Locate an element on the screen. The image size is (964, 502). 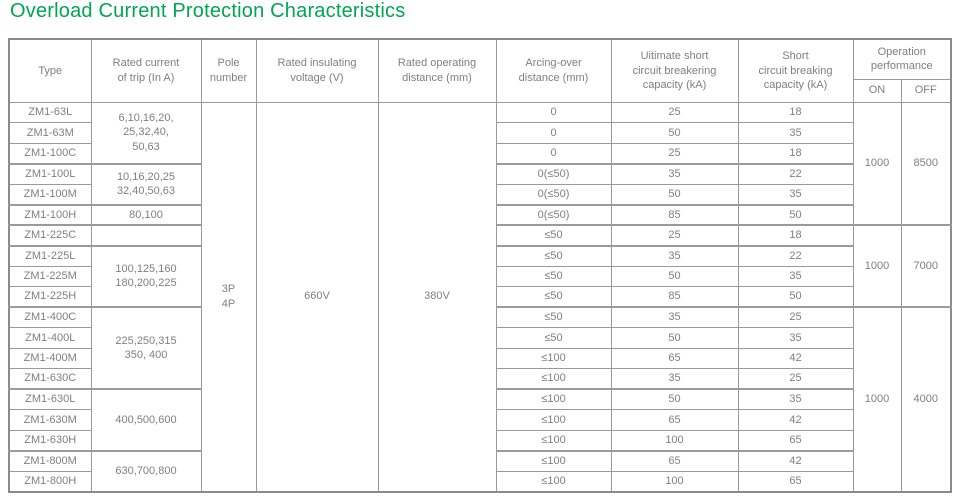
header-pole-number: Pole number is located at coordinates (228, 70).